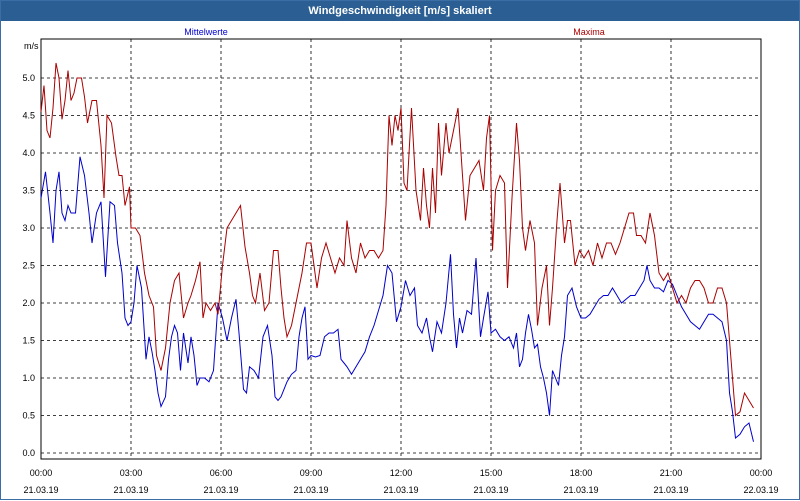 This screenshot has width=800, height=501. I want to click on y-tick-label: 3.0, so click(28, 228).